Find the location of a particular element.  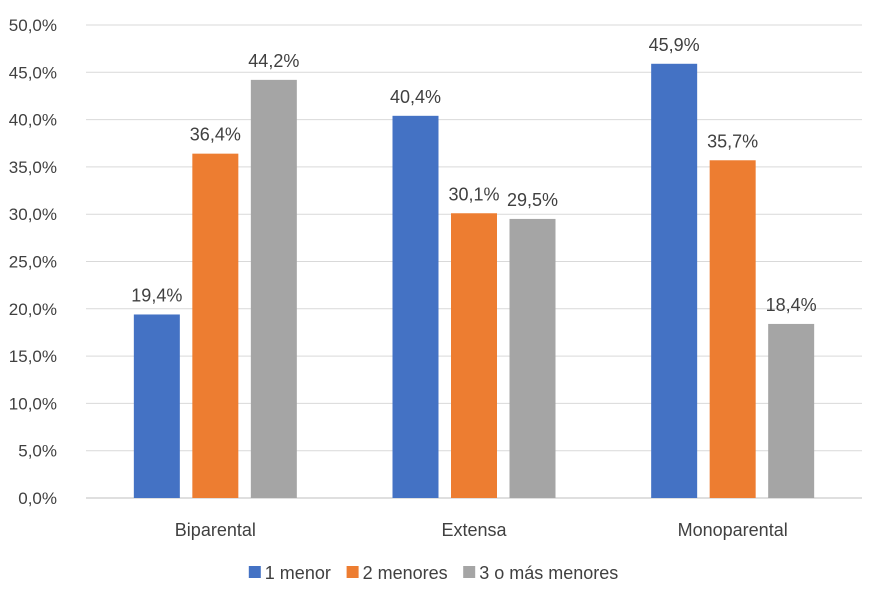

x-tick-label: Biparental is located at coordinates (215, 530).